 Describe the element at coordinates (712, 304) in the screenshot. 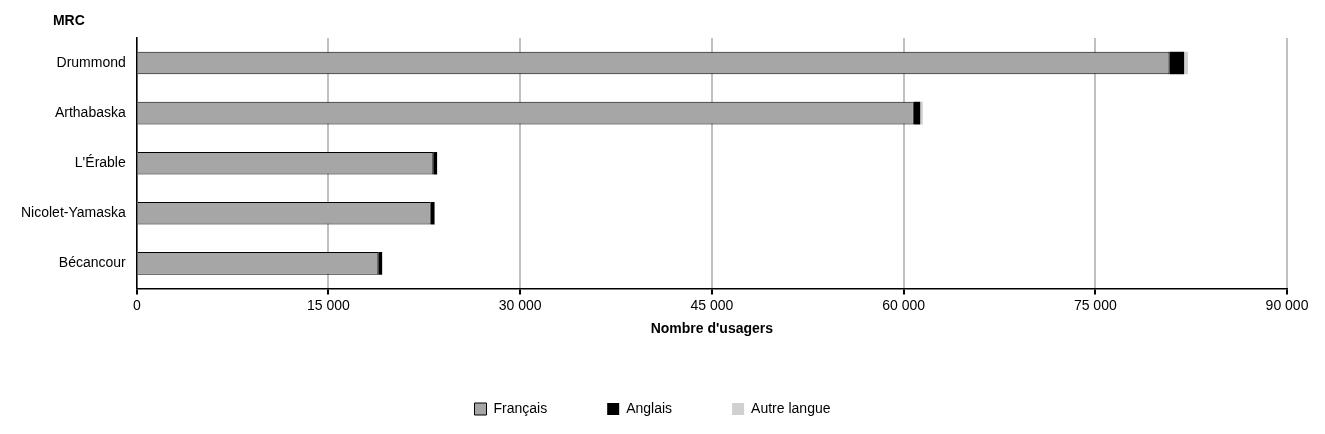

I see `x-tick-label: 45 000` at that location.